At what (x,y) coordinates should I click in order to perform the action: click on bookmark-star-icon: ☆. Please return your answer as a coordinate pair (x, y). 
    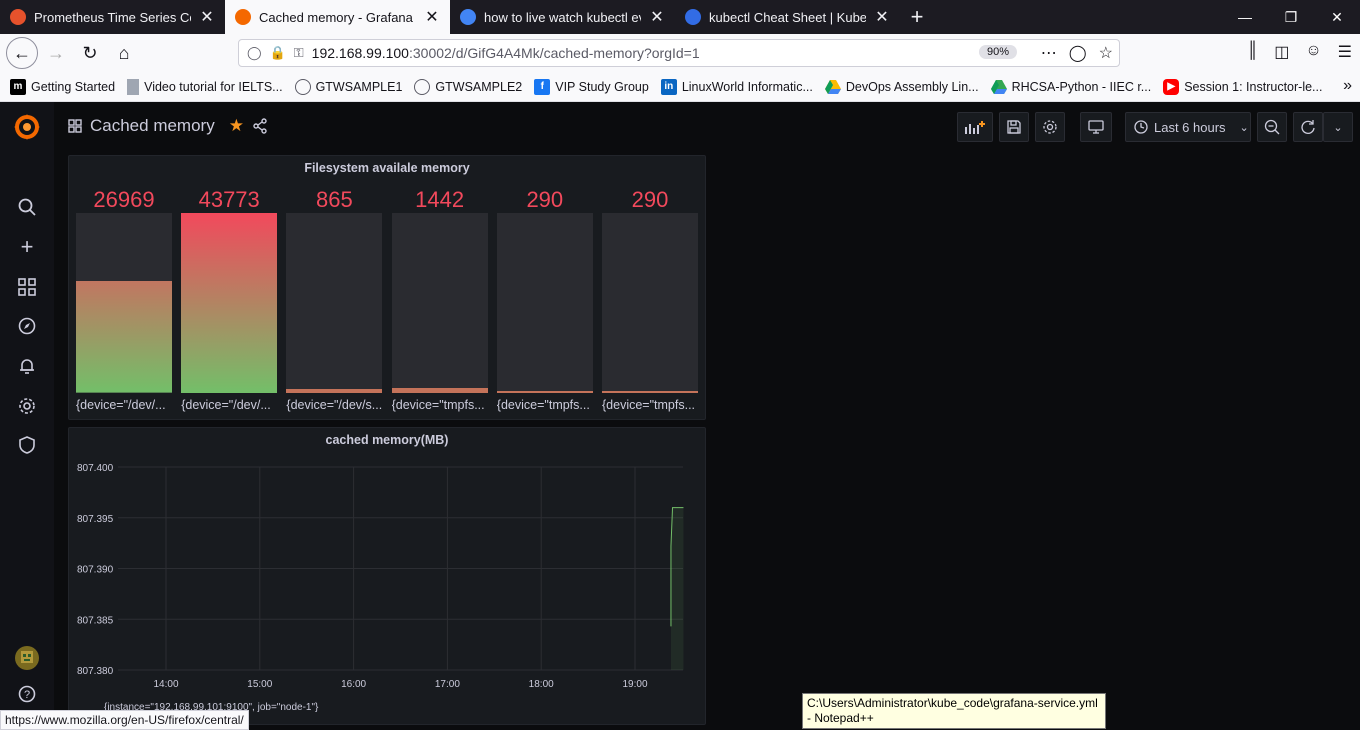
    Looking at the image, I should click on (1105, 53).